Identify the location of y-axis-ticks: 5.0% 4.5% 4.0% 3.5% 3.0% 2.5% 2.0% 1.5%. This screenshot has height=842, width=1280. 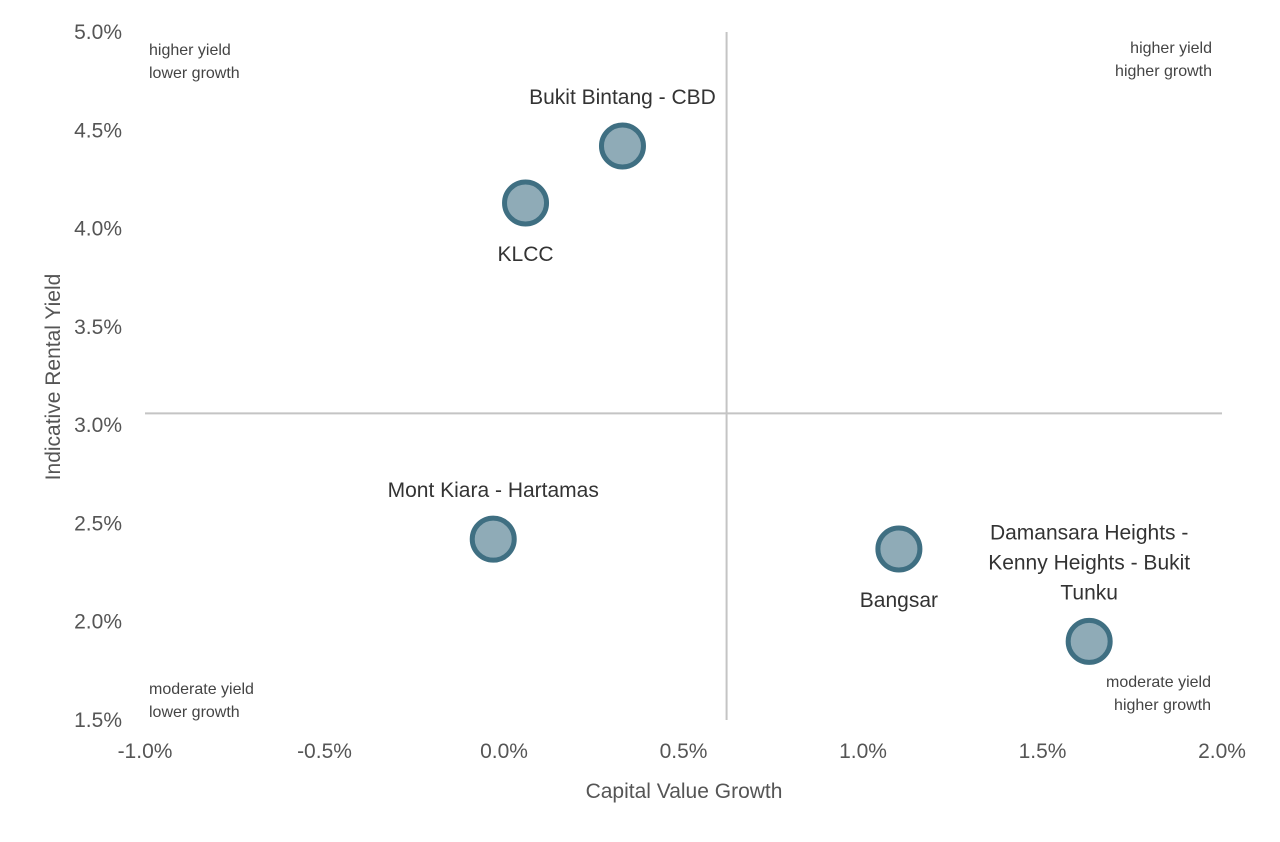
(98, 376).